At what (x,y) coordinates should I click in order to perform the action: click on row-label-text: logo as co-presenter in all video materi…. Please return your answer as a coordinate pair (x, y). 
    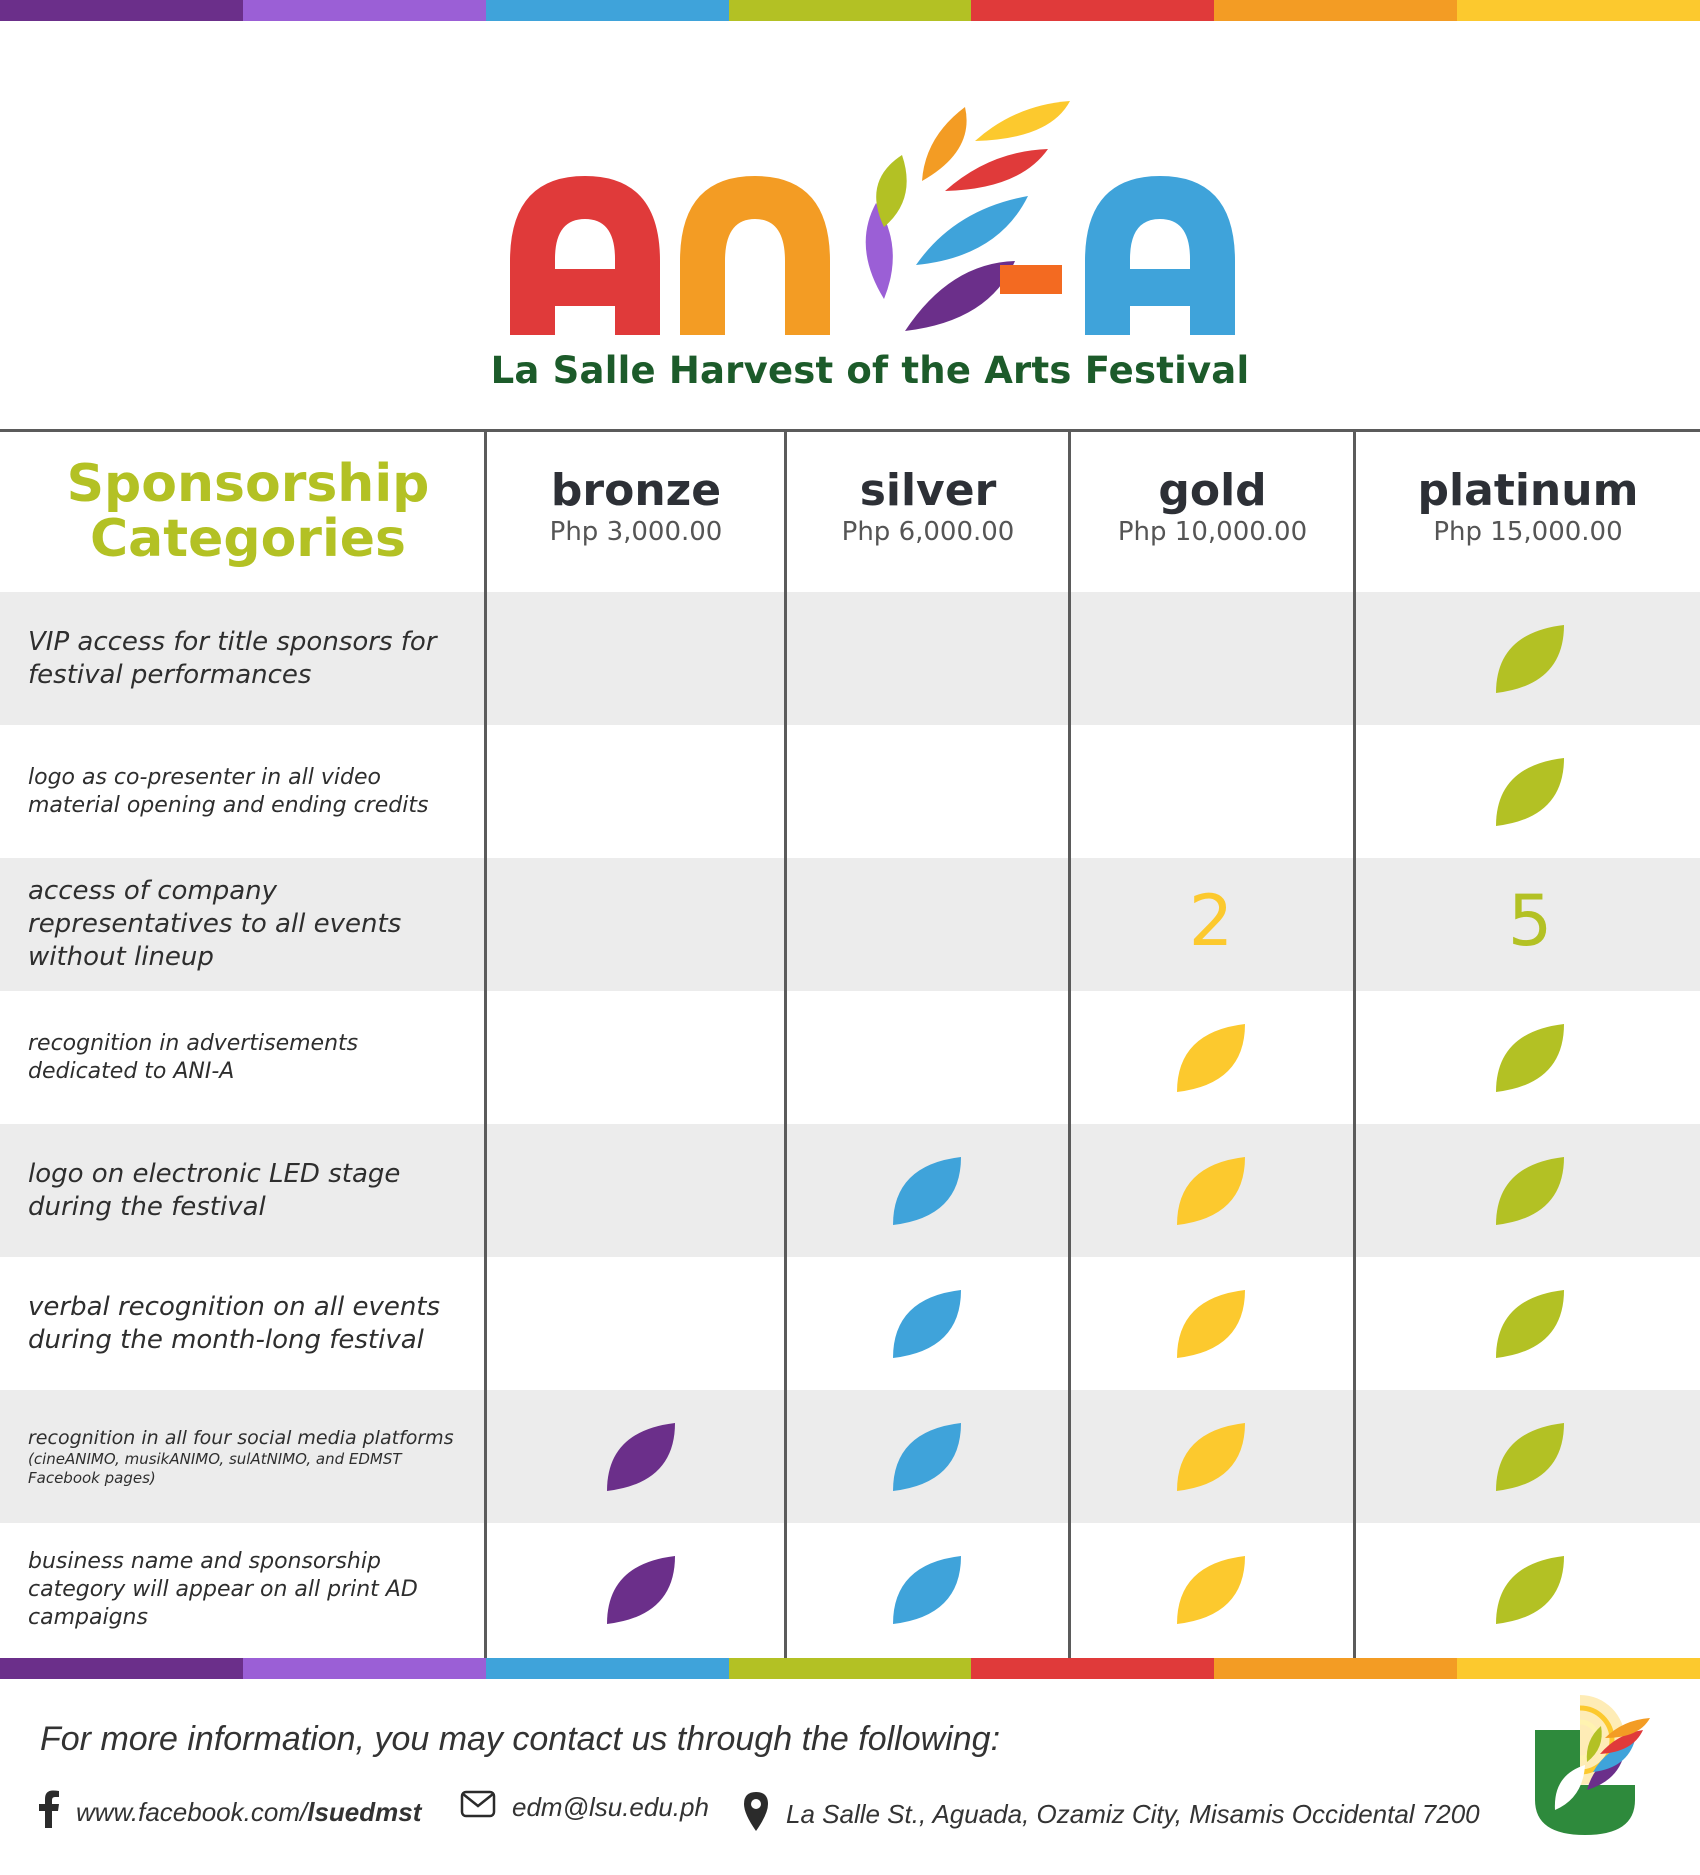
    Looking at the image, I should click on (228, 791).